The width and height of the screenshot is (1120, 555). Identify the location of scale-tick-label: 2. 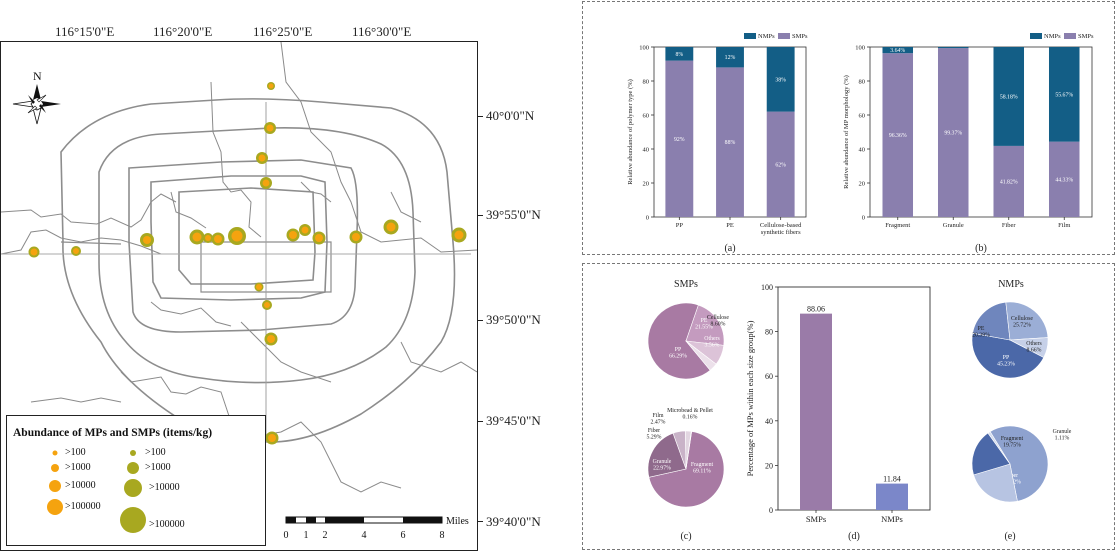
(325, 535).